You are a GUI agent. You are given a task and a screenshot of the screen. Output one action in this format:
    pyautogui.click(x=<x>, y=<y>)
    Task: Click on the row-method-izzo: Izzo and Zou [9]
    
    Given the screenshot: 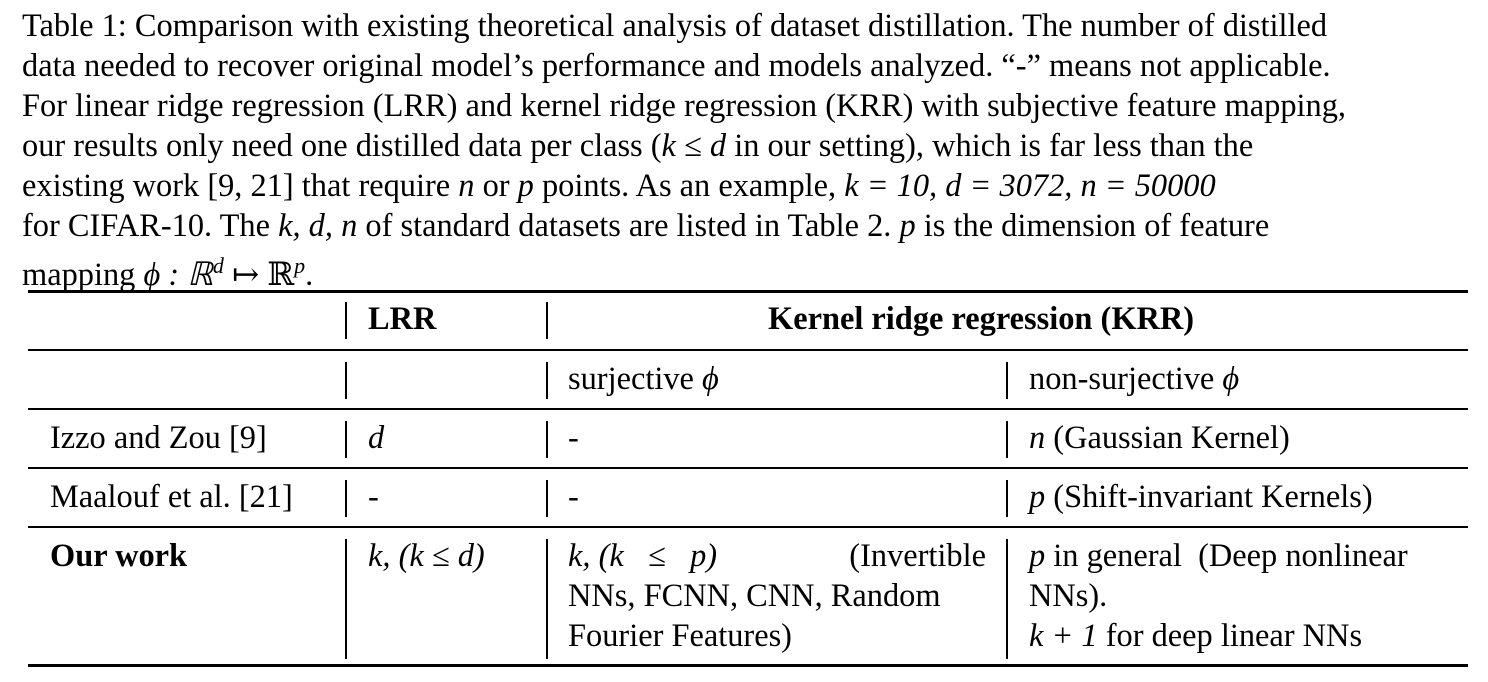 What is the action you would take?
    pyautogui.click(x=158, y=438)
    